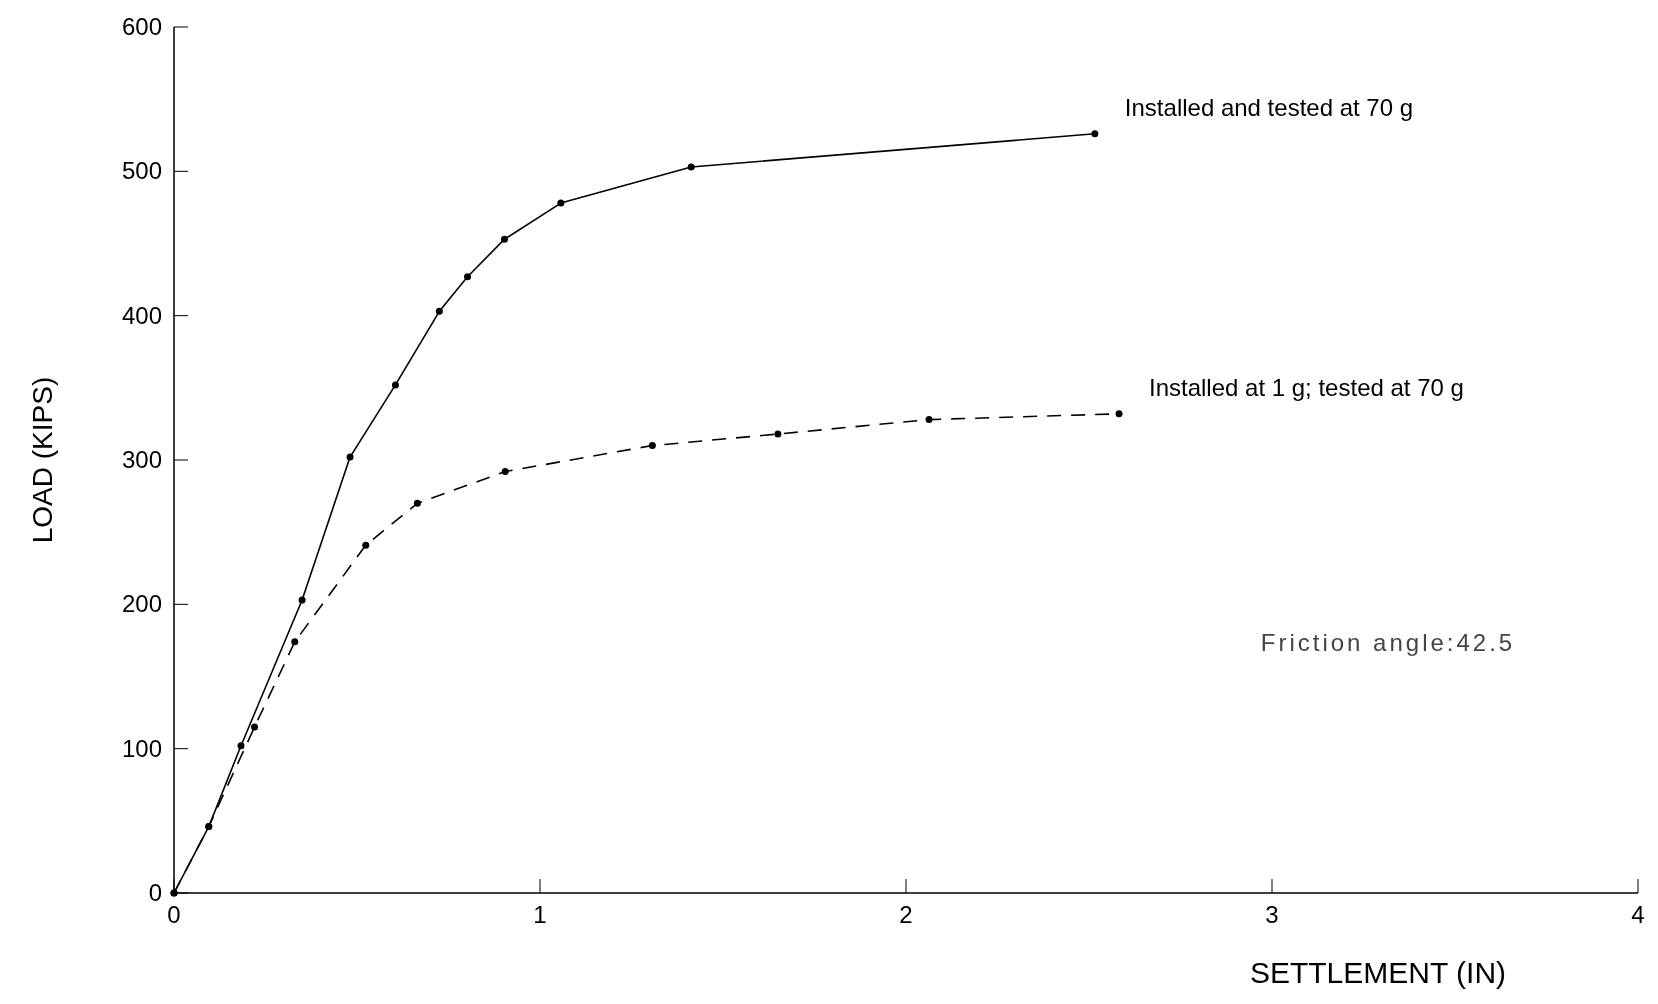  What do you see at coordinates (540, 914) in the screenshot?
I see `x-tick-label: 1` at bounding box center [540, 914].